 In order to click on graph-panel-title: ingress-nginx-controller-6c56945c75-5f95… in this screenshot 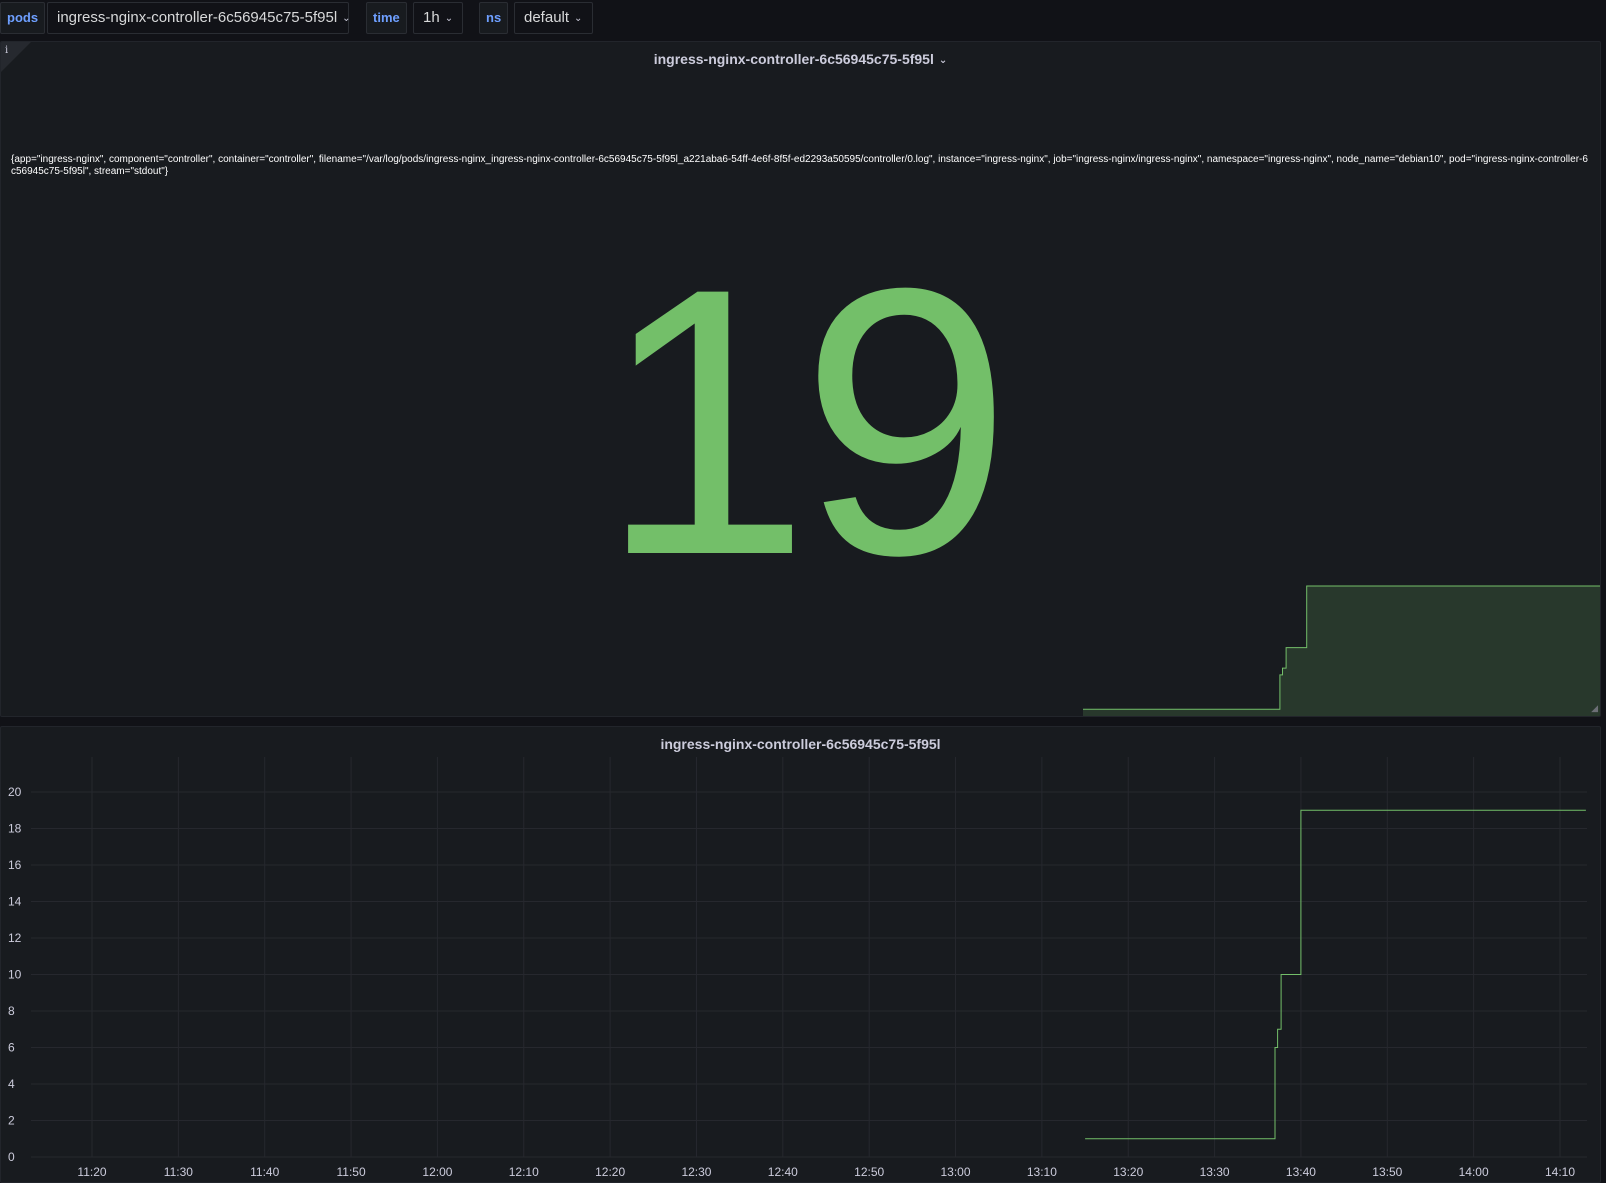, I will do `click(800, 744)`.